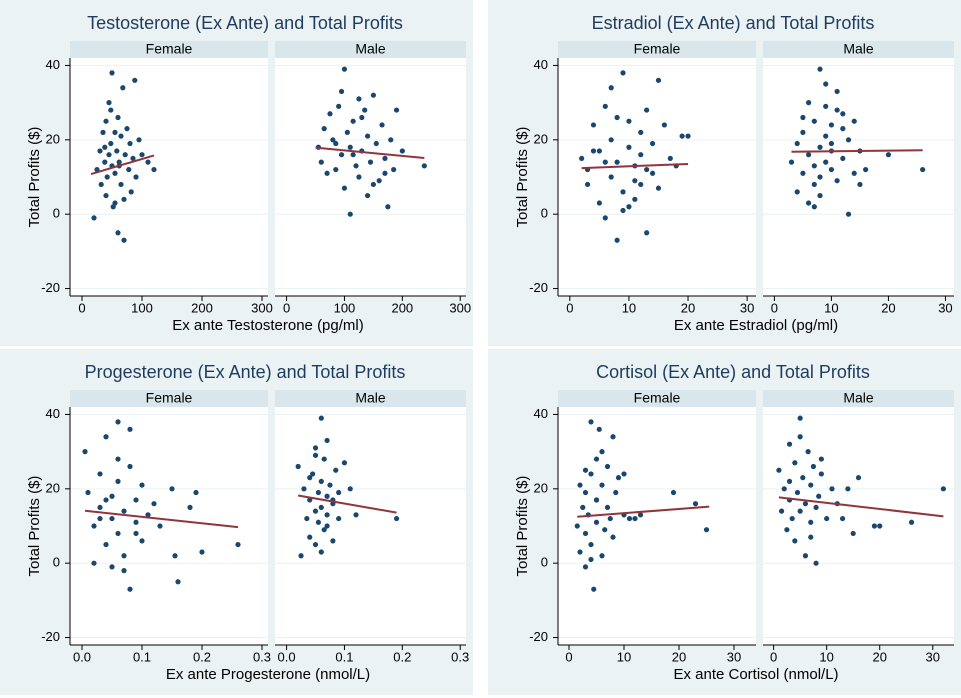  What do you see at coordinates (142, 656) in the screenshot?
I see `x-tick-label: 0.1` at bounding box center [142, 656].